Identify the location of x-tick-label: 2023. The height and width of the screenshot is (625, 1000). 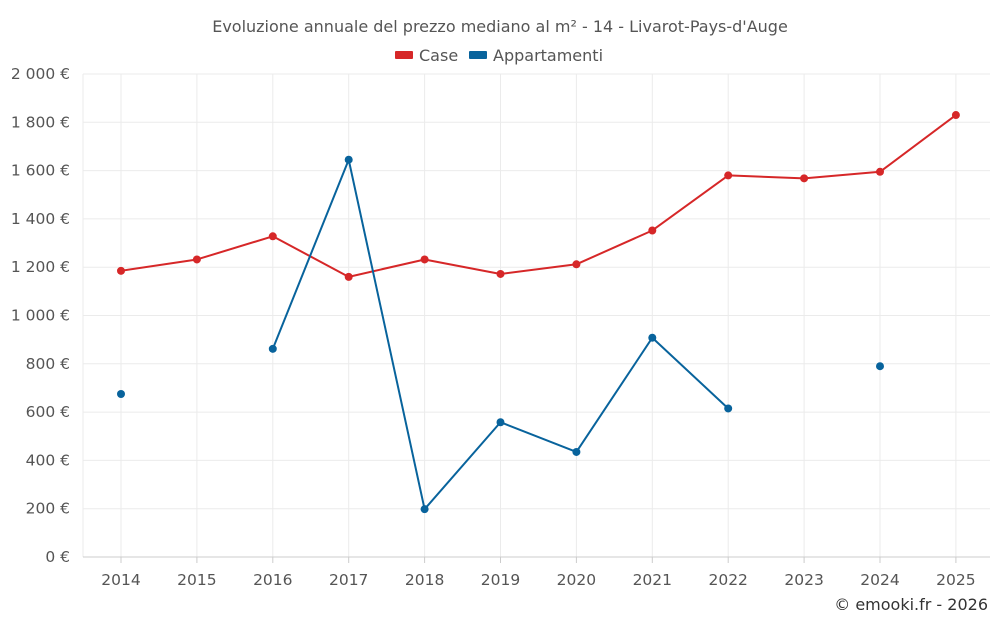
(803, 580).